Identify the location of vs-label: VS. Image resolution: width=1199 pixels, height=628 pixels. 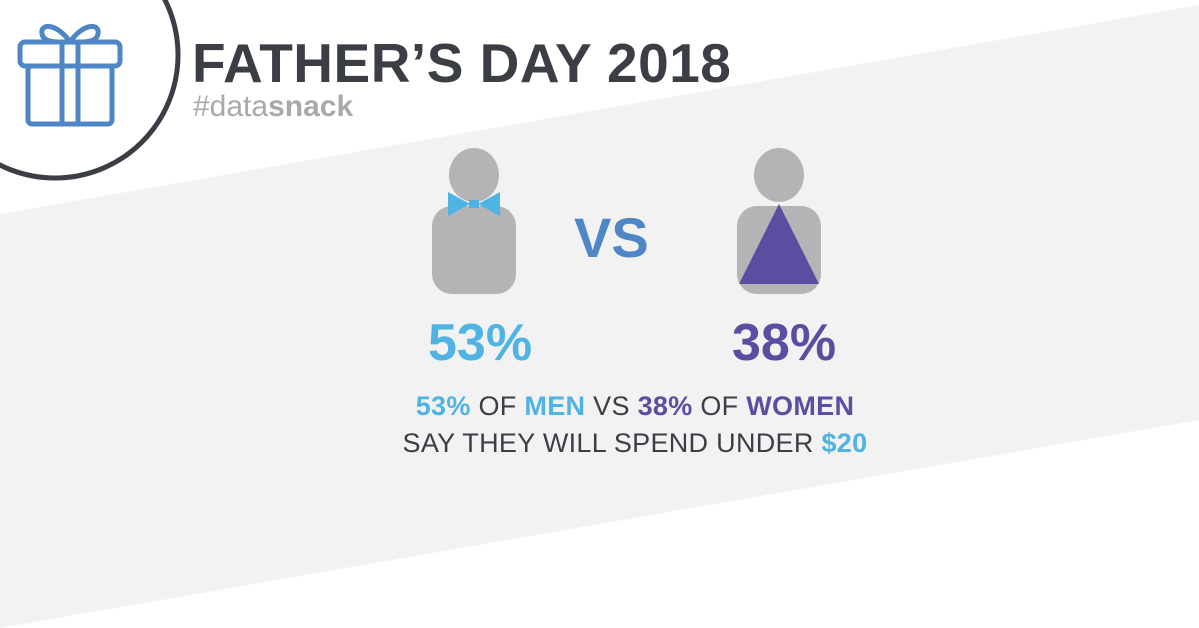
(611, 237).